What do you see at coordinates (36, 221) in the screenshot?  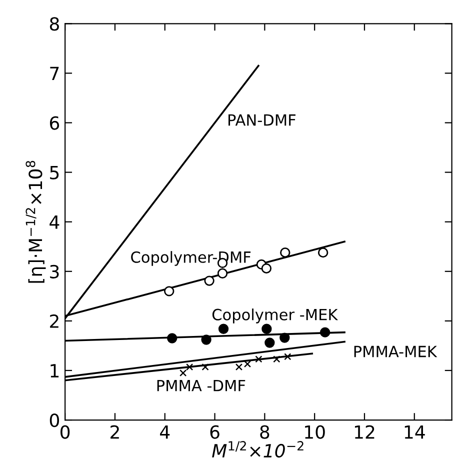 I see `y-axis-title: [η]·M$^{−1/2}$×10$^{8}$` at bounding box center [36, 221].